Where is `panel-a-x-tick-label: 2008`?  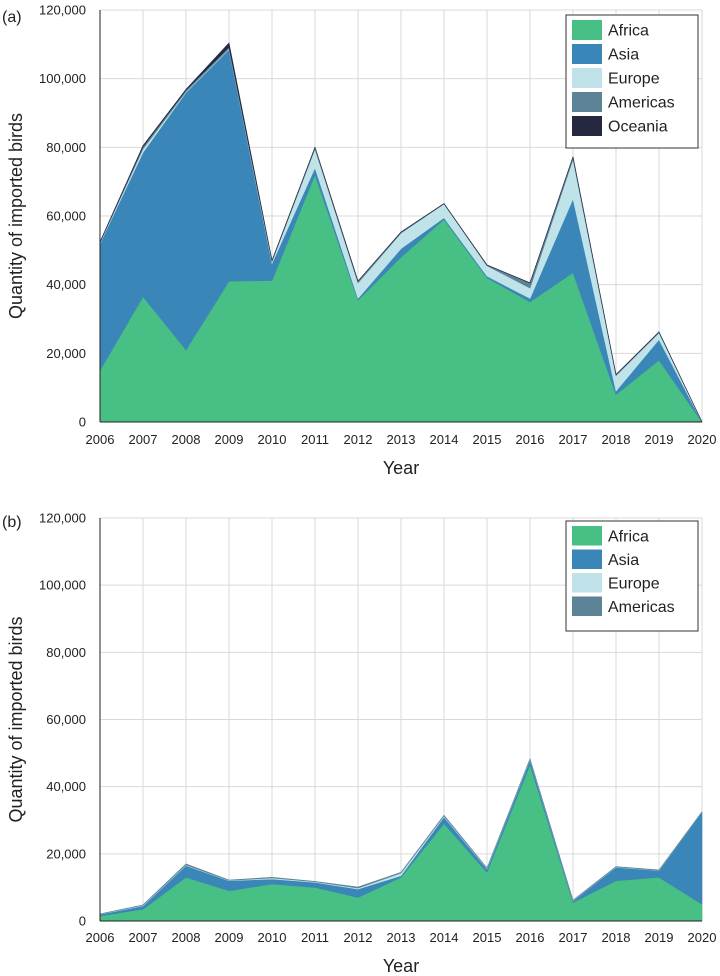
panel-a-x-tick-label: 2008 is located at coordinates (186, 439).